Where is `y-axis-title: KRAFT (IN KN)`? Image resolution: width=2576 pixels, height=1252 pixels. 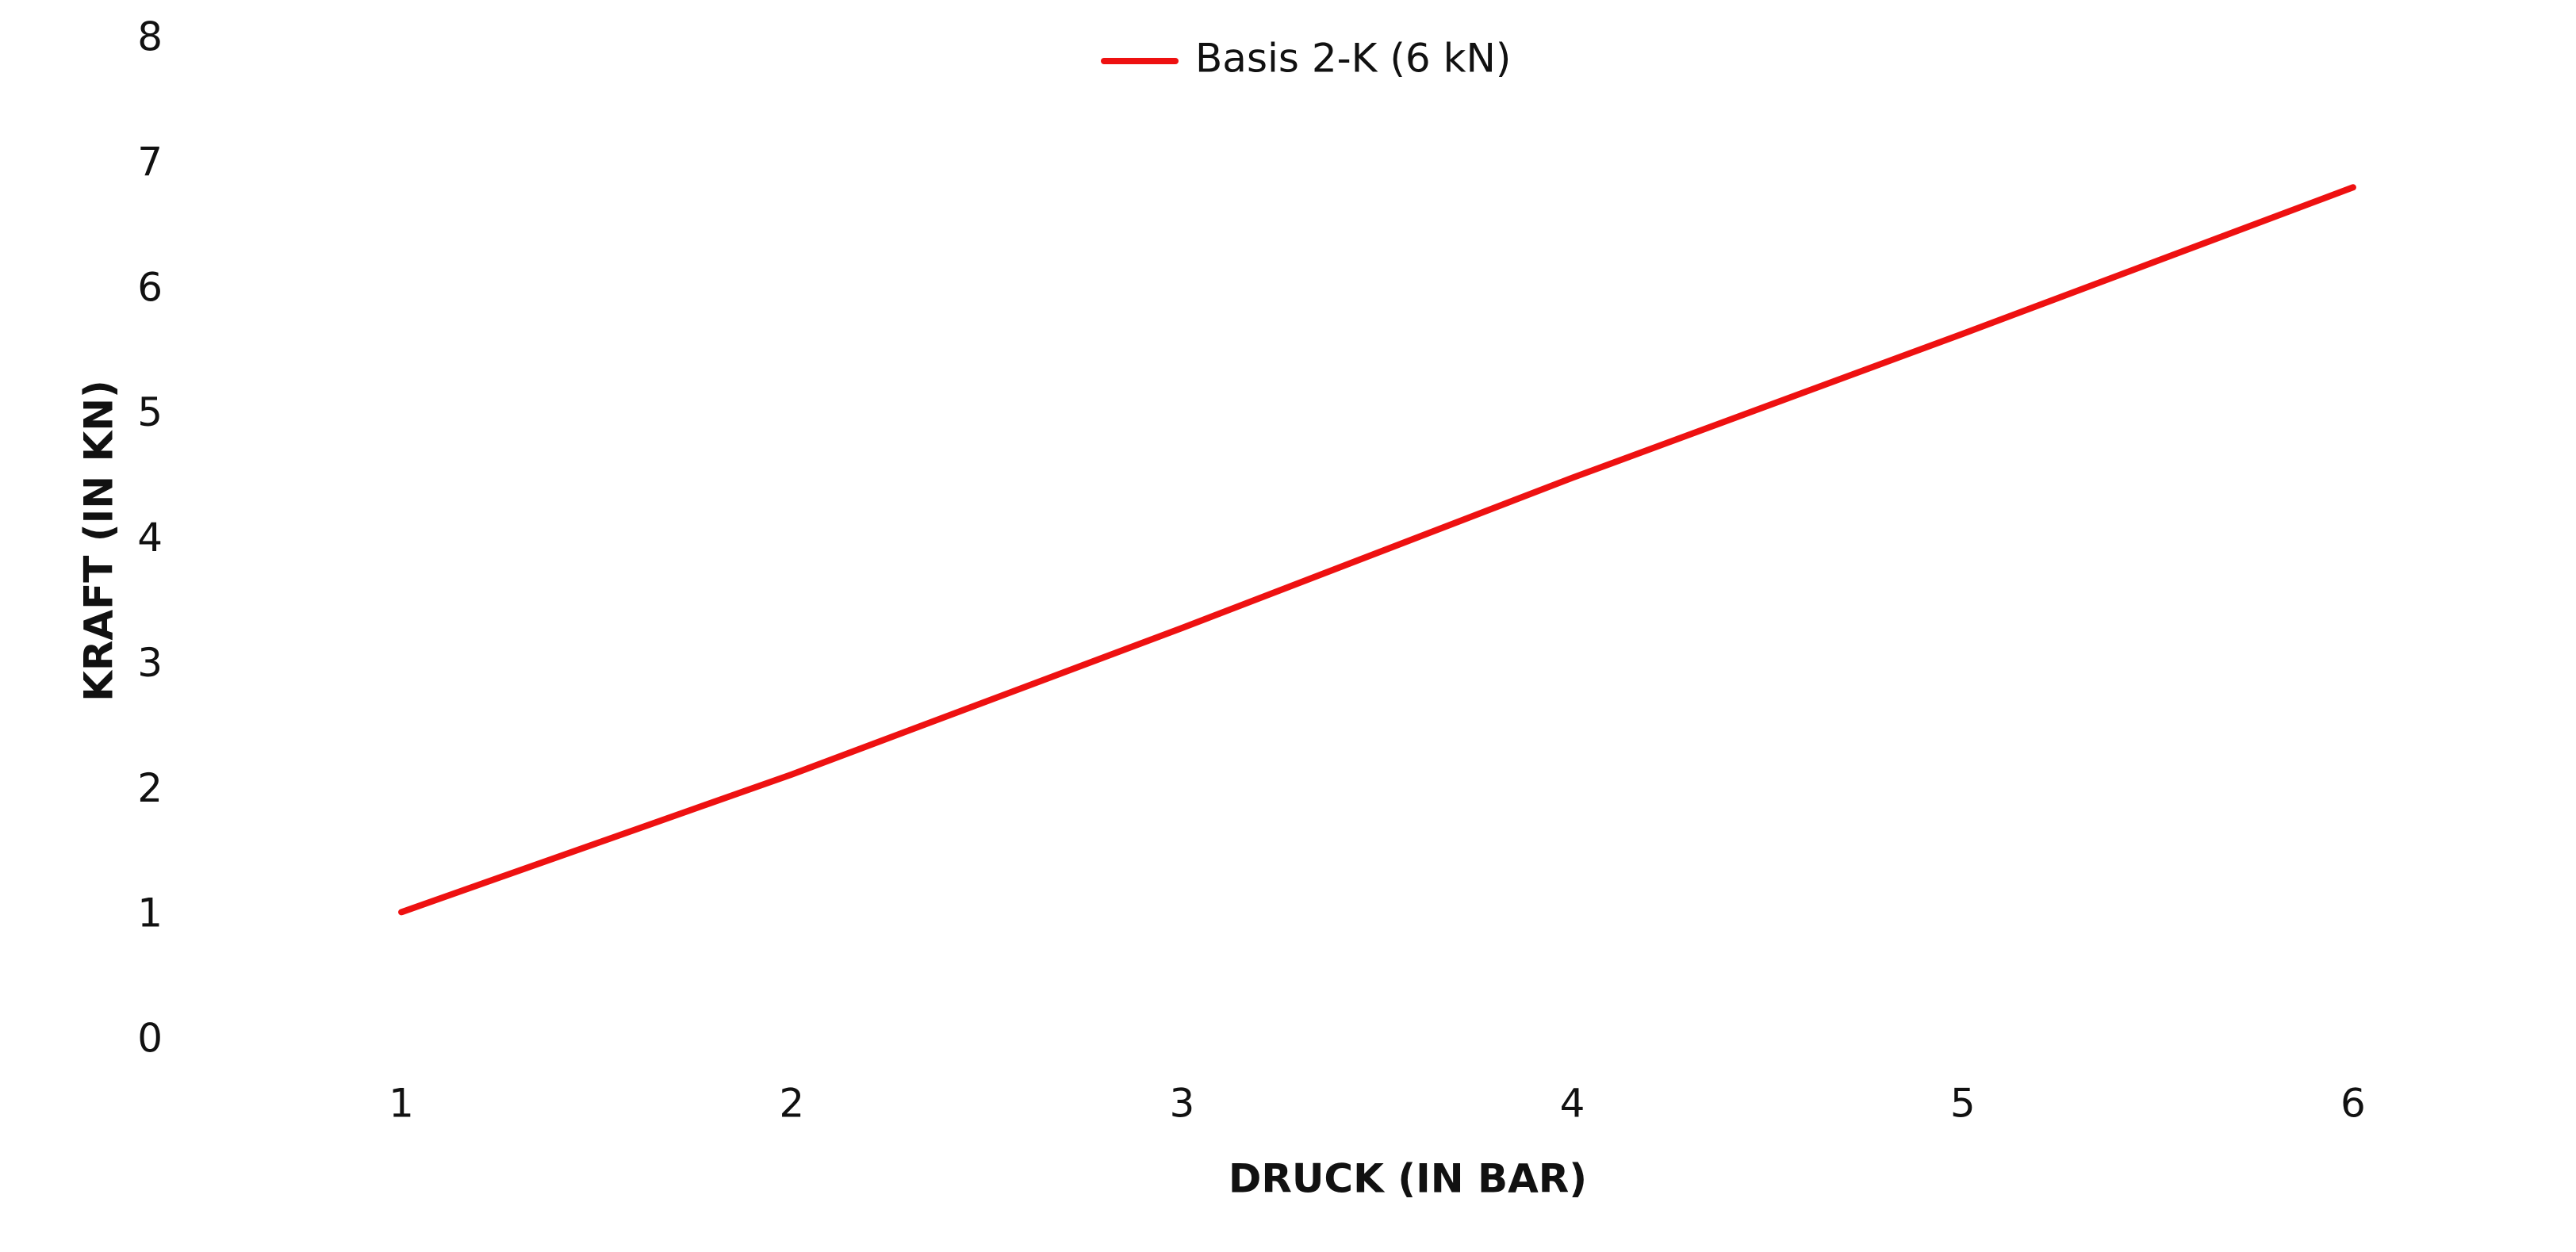
y-axis-title: KRAFT (IN KN) is located at coordinates (99, 541).